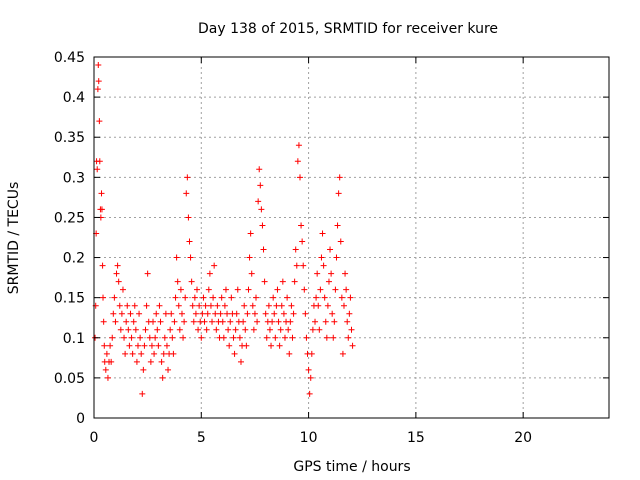  What do you see at coordinates (74, 339) in the screenshot?
I see `y-tick-label: 0.1` at bounding box center [74, 339].